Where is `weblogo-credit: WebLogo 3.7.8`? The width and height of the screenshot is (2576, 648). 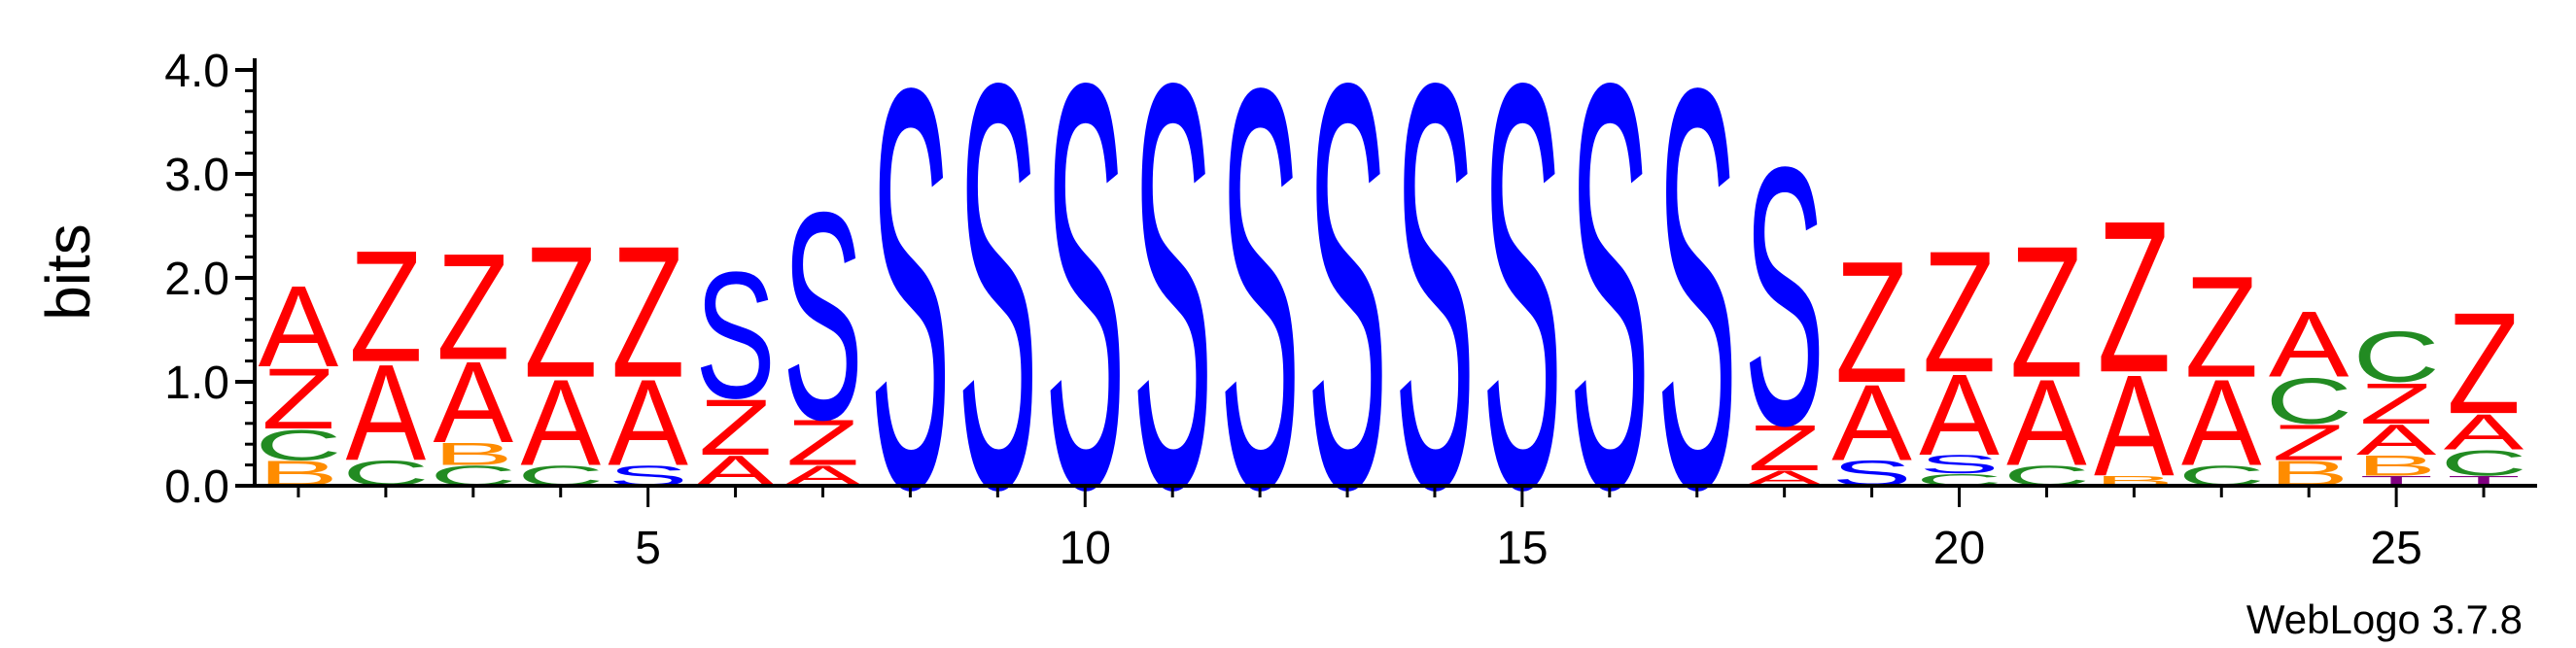
weblogo-credit: WebLogo 3.7.8 is located at coordinates (2385, 619).